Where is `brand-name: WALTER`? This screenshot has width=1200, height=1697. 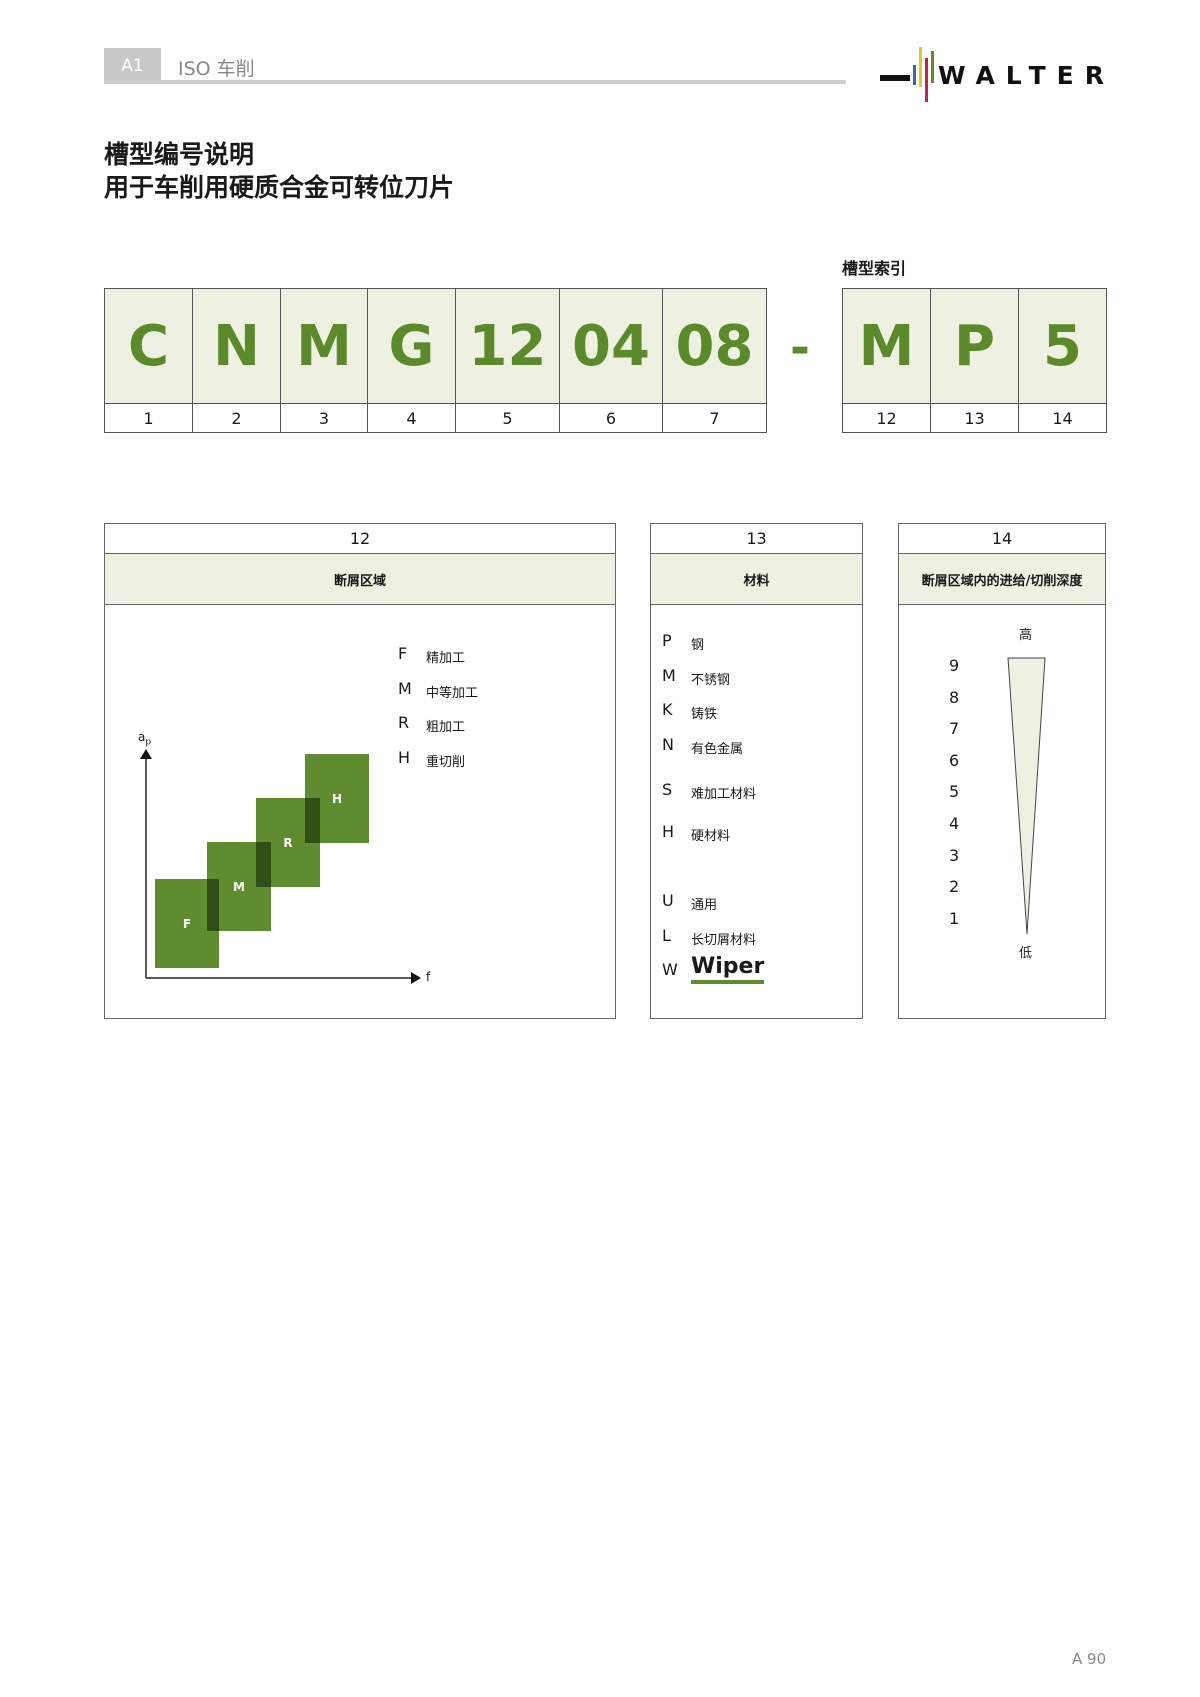
brand-name: WALTER is located at coordinates (1021, 75).